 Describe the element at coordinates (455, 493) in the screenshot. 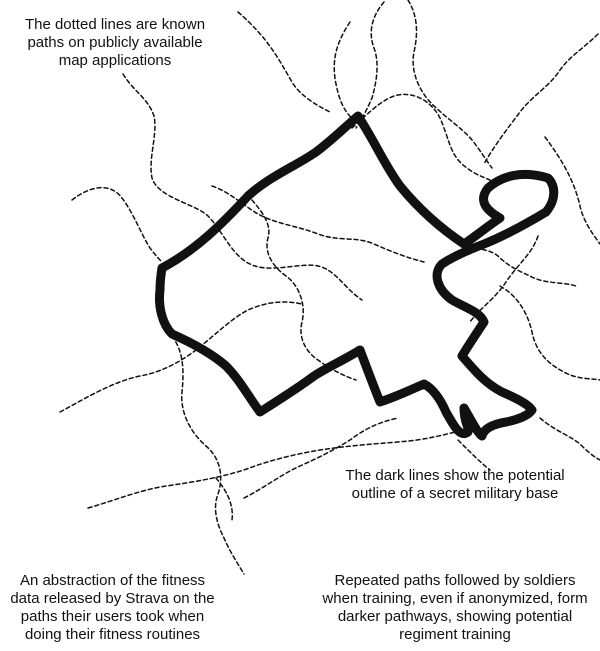

I see `caption-line: outline of a secret military base` at that location.